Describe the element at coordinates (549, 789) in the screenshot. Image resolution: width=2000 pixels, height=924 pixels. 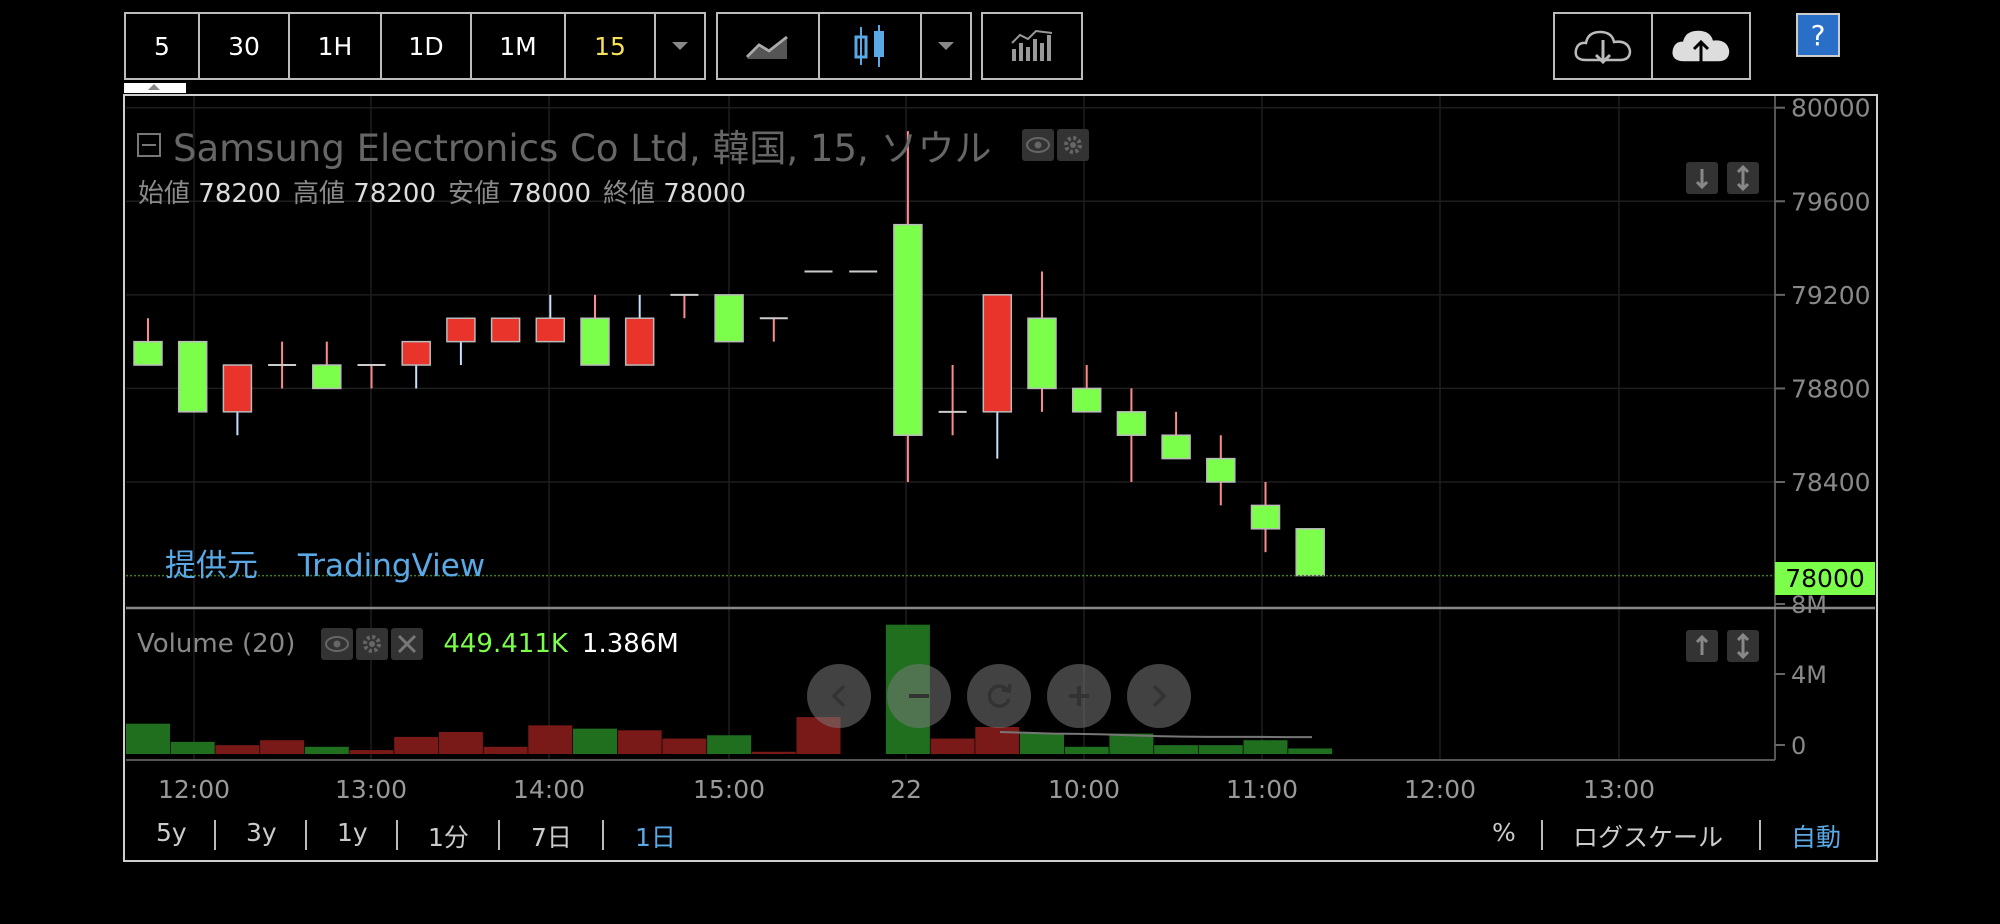
I see `time-tick-label: 14:00` at that location.